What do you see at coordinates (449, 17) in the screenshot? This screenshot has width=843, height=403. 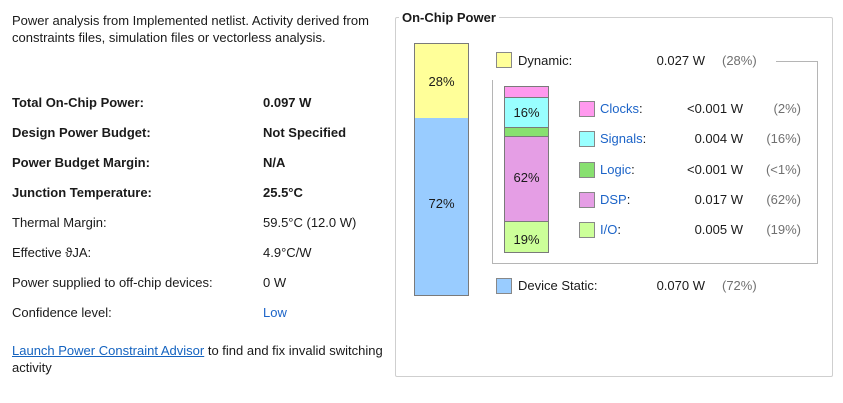 I see `on-chip-power-title: On-Chip Power` at bounding box center [449, 17].